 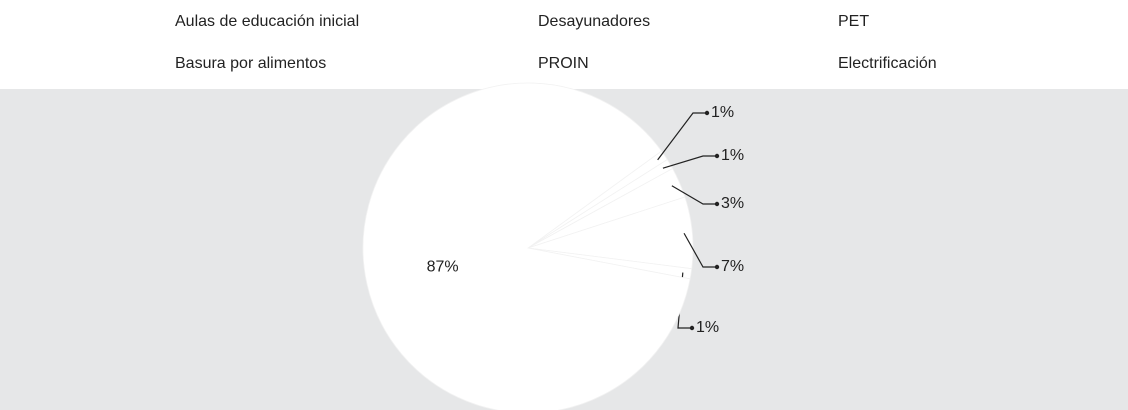 What do you see at coordinates (250, 63) in the screenshot?
I see `legend-label: Basura por alimentos` at bounding box center [250, 63].